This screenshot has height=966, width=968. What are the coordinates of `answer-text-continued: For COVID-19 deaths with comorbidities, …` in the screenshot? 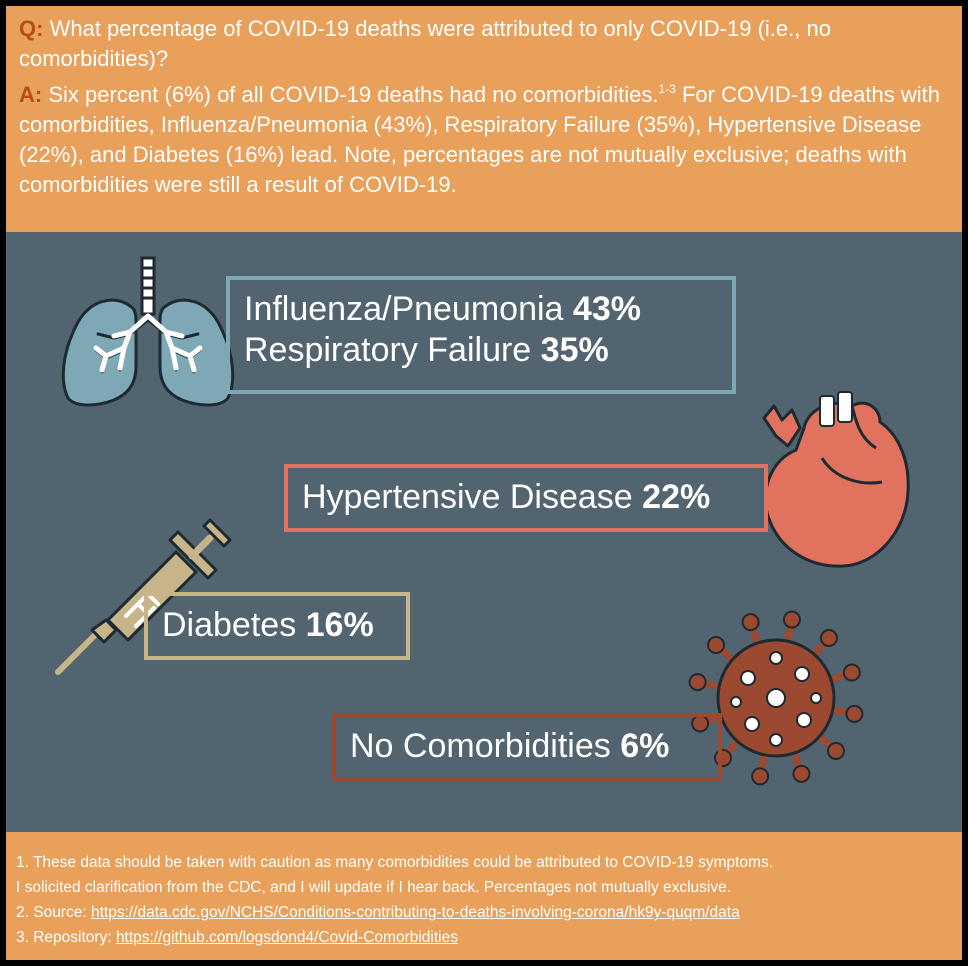 It's located at (479, 139).